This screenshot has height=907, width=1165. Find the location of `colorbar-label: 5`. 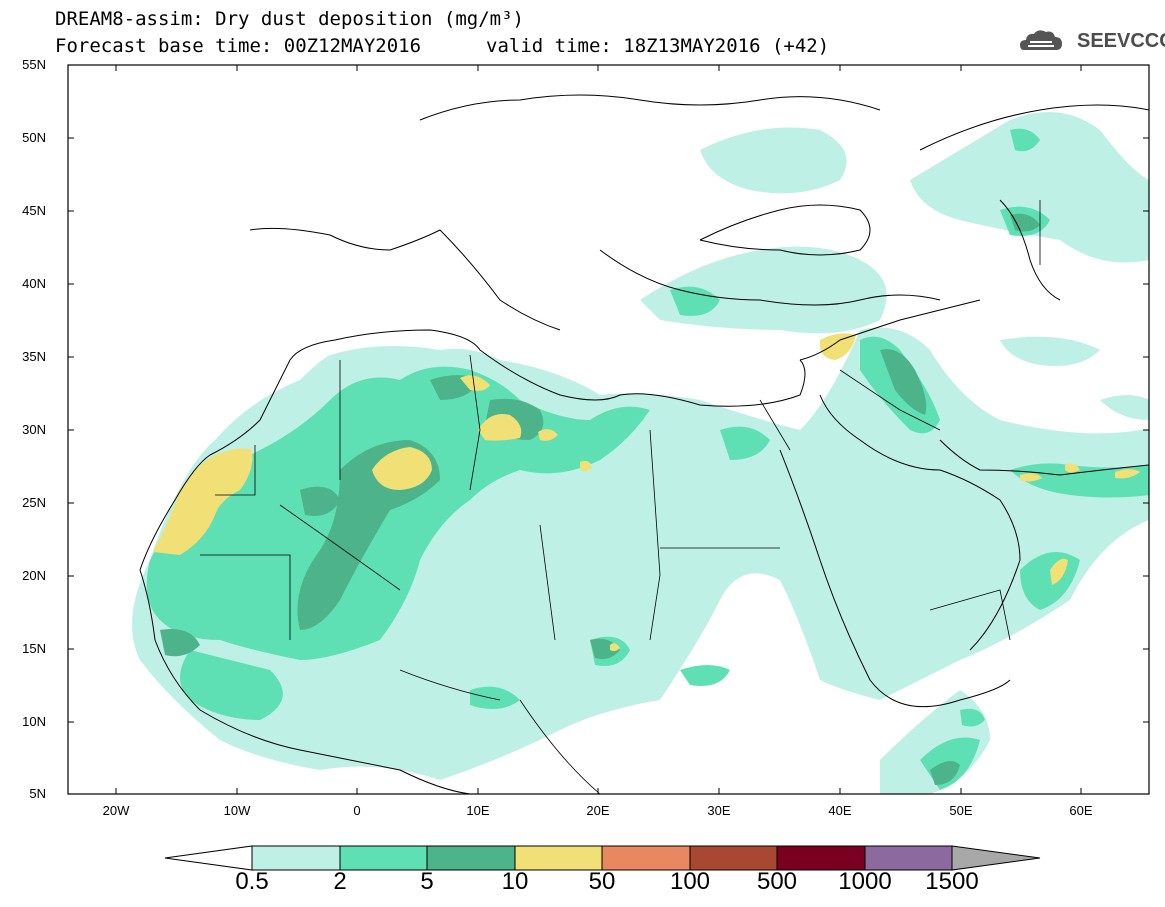

colorbar-label: 5 is located at coordinates (427, 881).